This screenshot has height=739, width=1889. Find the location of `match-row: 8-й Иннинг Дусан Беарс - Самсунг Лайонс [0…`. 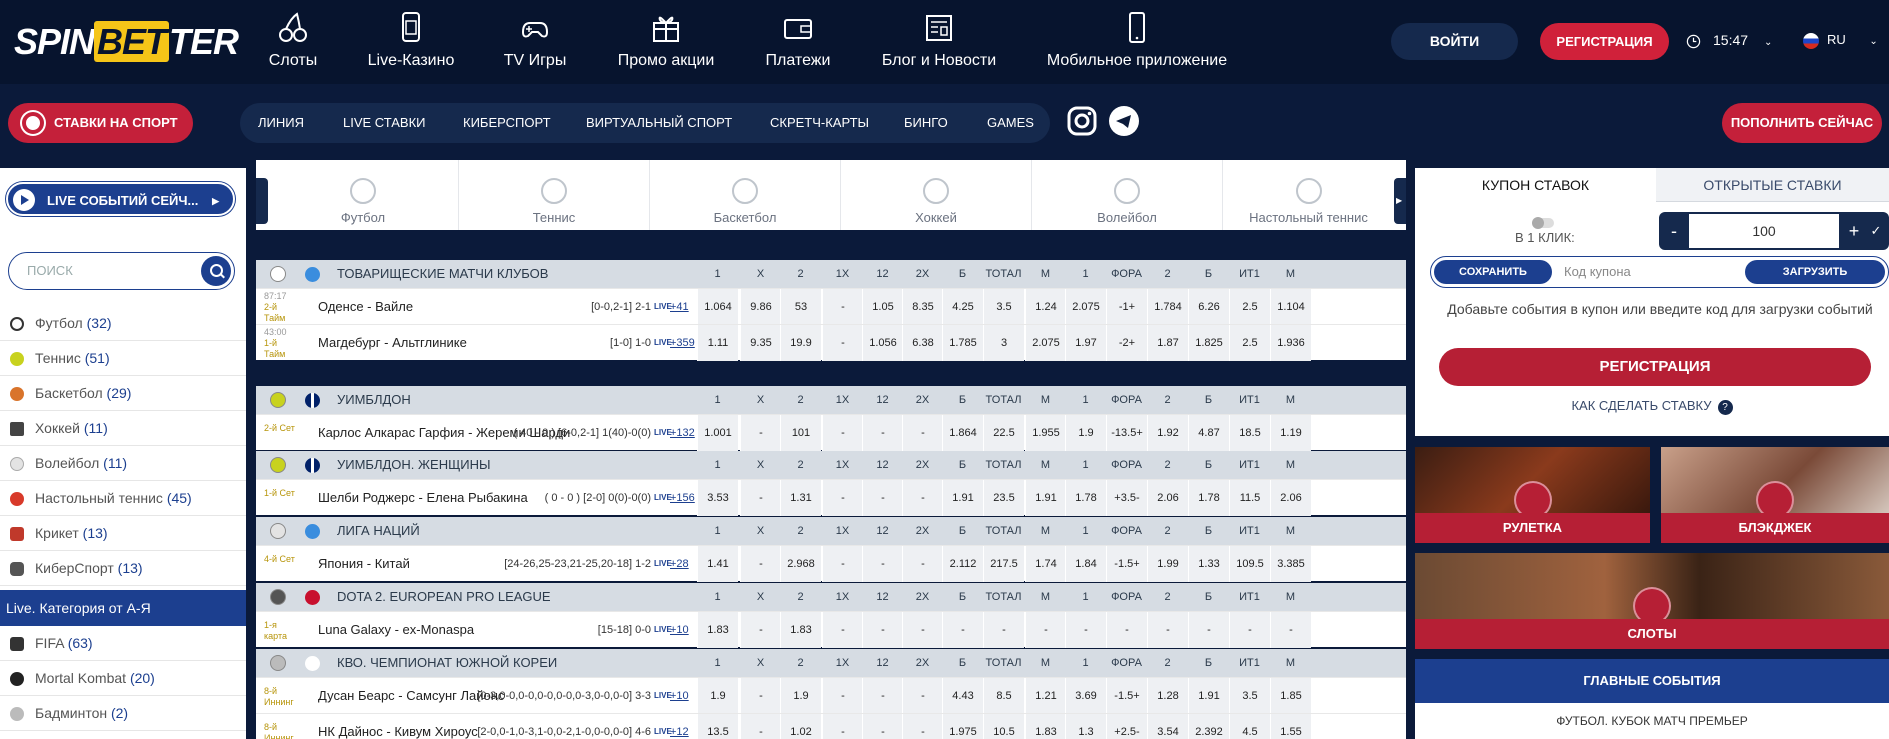

match-row: 8-й Иннинг Дусан Беарс - Самсунг Лайонс [0… is located at coordinates (831, 695).